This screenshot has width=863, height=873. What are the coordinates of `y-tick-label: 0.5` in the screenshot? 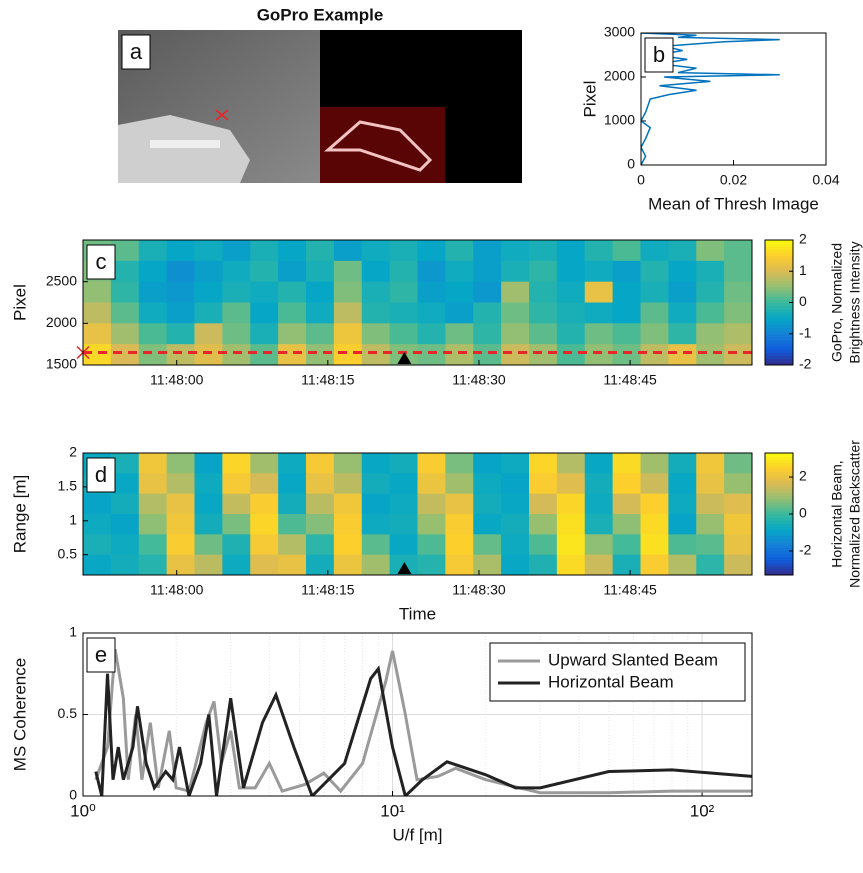 It's located at (68, 553).